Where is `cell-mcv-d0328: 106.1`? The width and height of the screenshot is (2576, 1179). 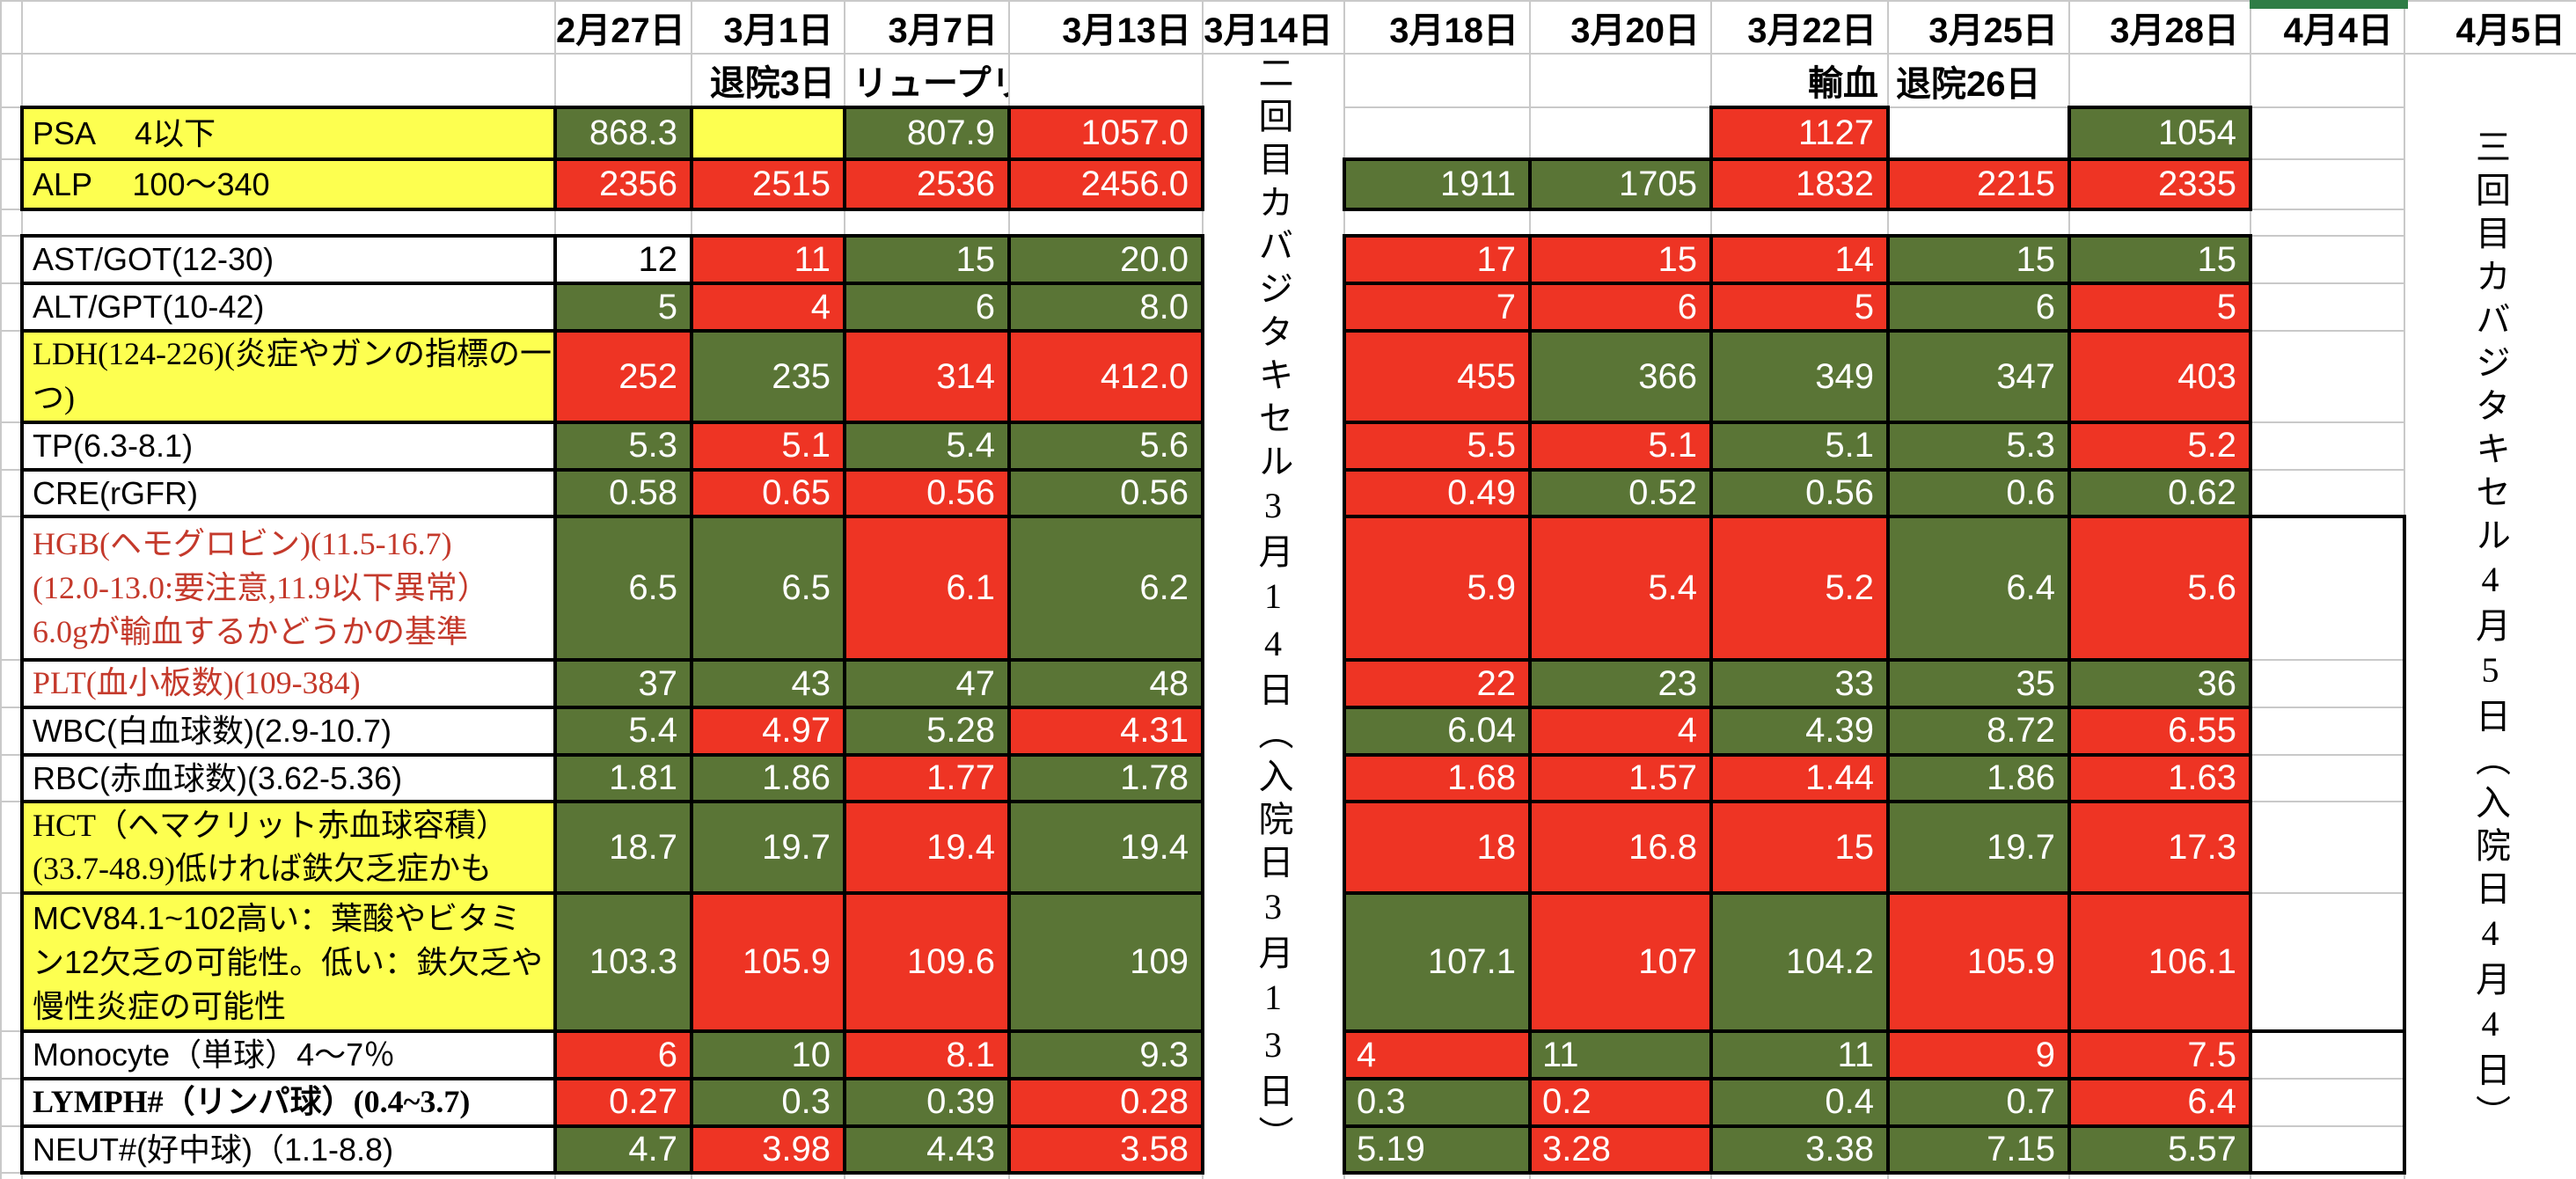 cell-mcv-d0328: 106.1 is located at coordinates (2159, 962).